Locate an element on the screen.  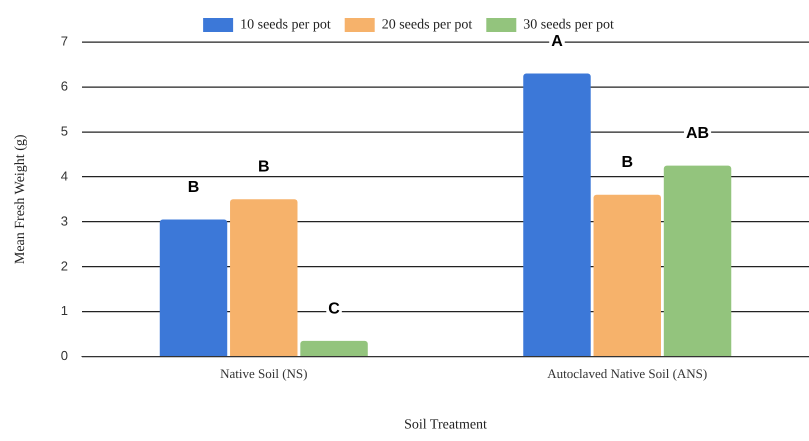
y-tick-label: 3 is located at coordinates (64, 220).